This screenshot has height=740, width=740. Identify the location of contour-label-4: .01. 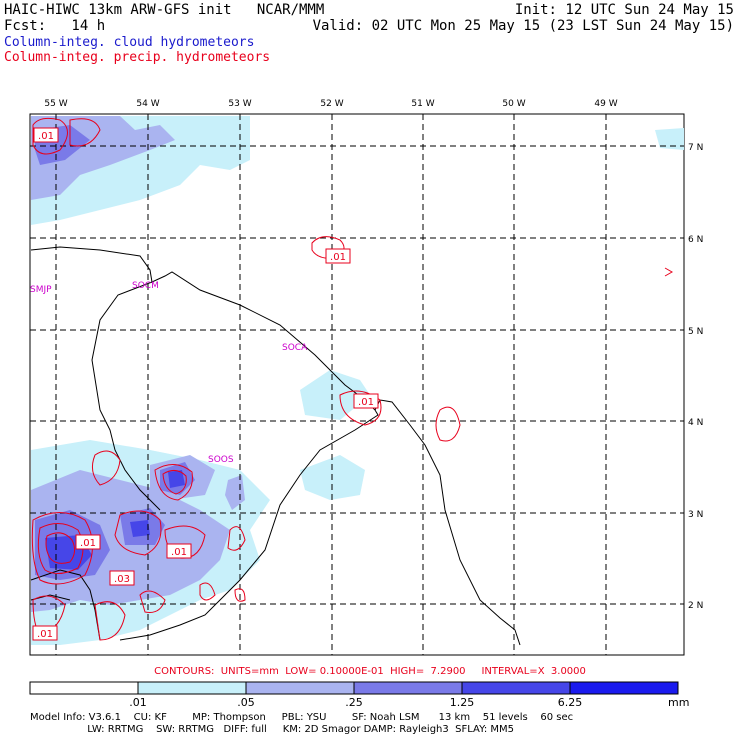
(88, 542).